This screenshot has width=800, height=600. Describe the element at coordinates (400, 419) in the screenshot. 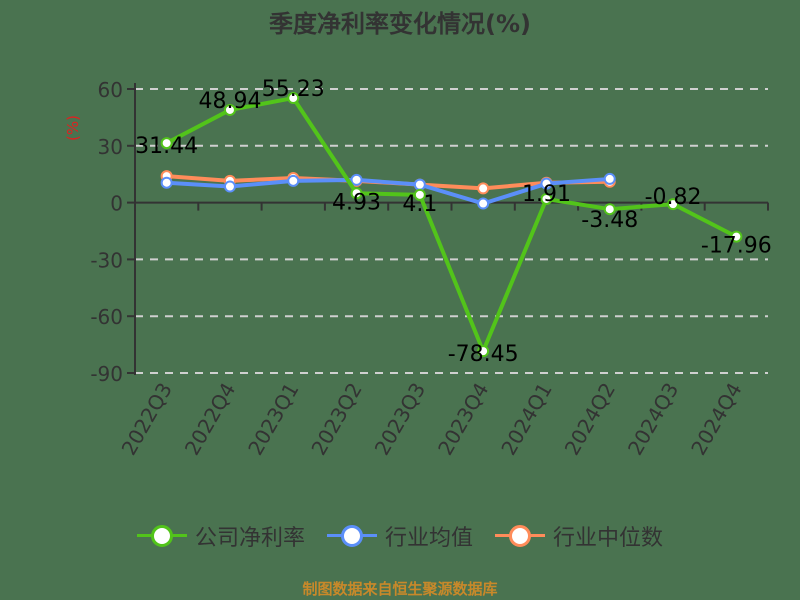

I see `x-tick-label: 2023Q3` at that location.